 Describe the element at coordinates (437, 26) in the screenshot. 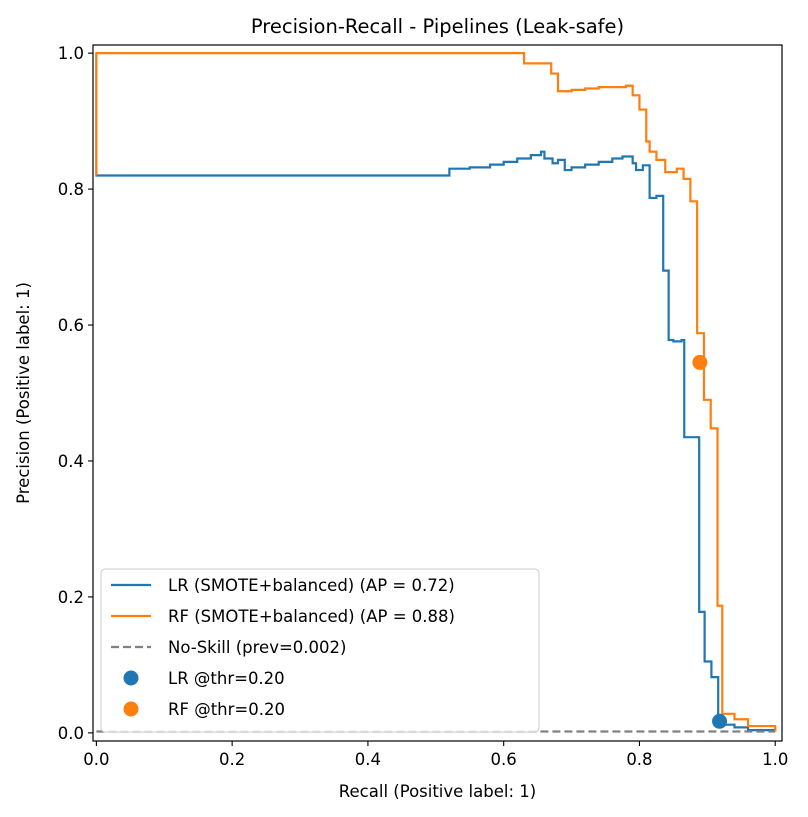

I see `chart-title: Precision-Recall - Pipelines (Leak-safe)` at that location.